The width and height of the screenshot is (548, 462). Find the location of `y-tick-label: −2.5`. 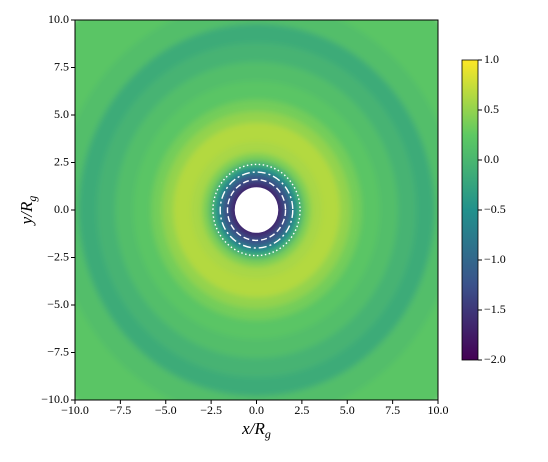

y-tick-label: −2.5 is located at coordinates (58, 256).